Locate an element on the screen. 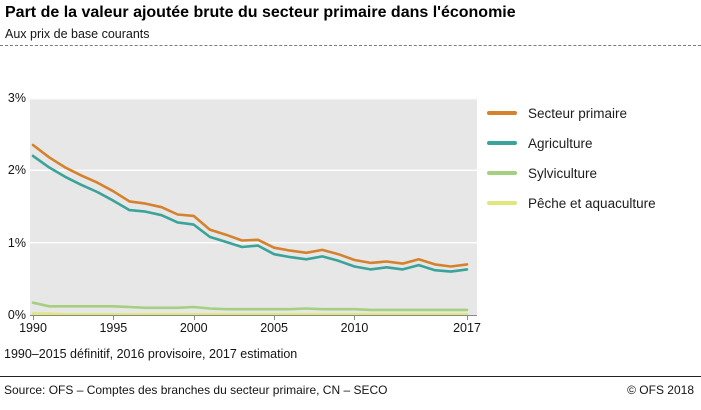 The width and height of the screenshot is (701, 410). legend-item: Agriculture is located at coordinates (571, 143).